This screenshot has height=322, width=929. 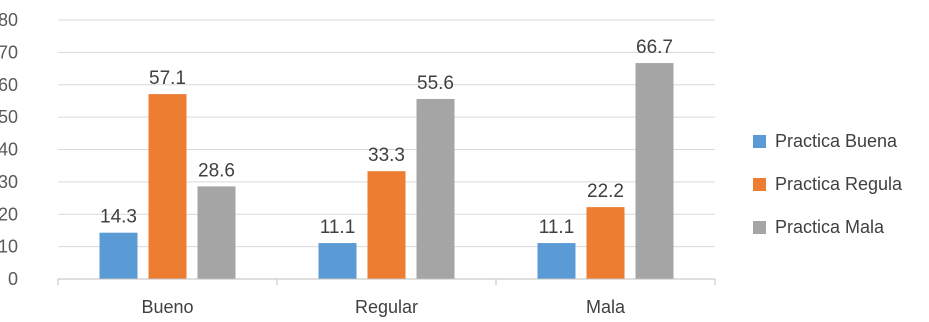 What do you see at coordinates (9, 117) in the screenshot?
I see `y-tick-label: 50` at bounding box center [9, 117].